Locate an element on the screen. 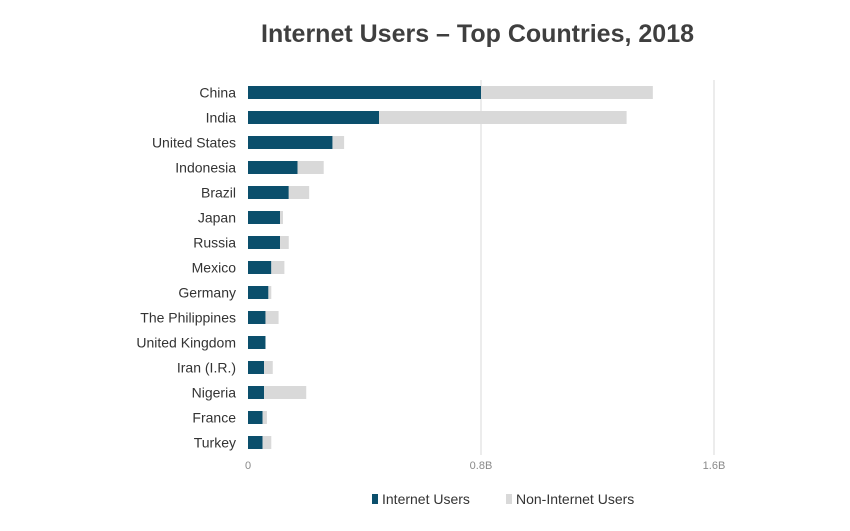  category-label-11: Iran (I.R.) is located at coordinates (206, 368).